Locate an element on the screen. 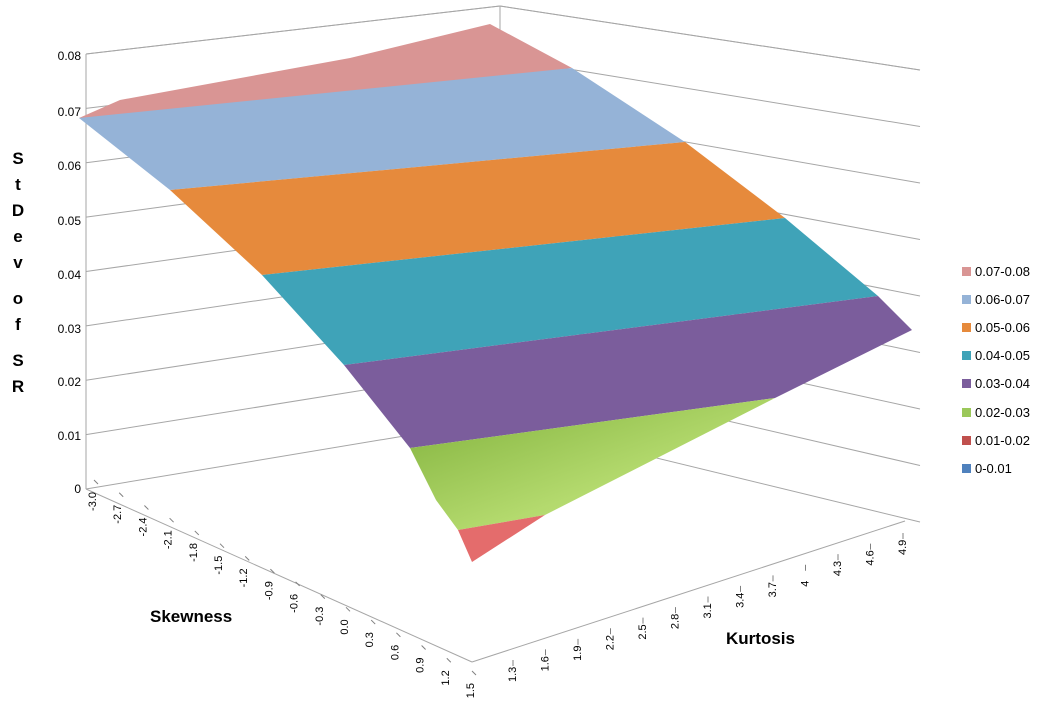 This screenshot has width=1047, height=701. z-tick-label: 0 is located at coordinates (77, 489).